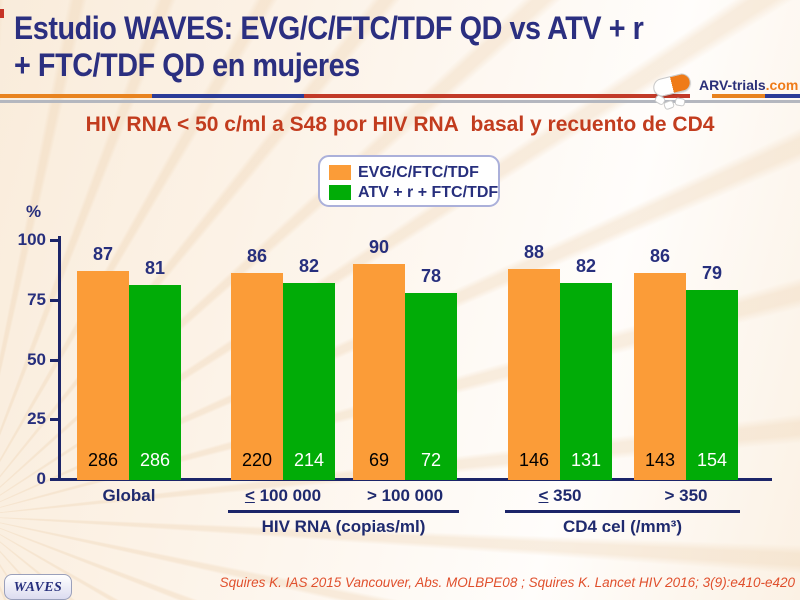 The height and width of the screenshot is (600, 800). I want to click on y-tick-label: 75, so click(36, 299).